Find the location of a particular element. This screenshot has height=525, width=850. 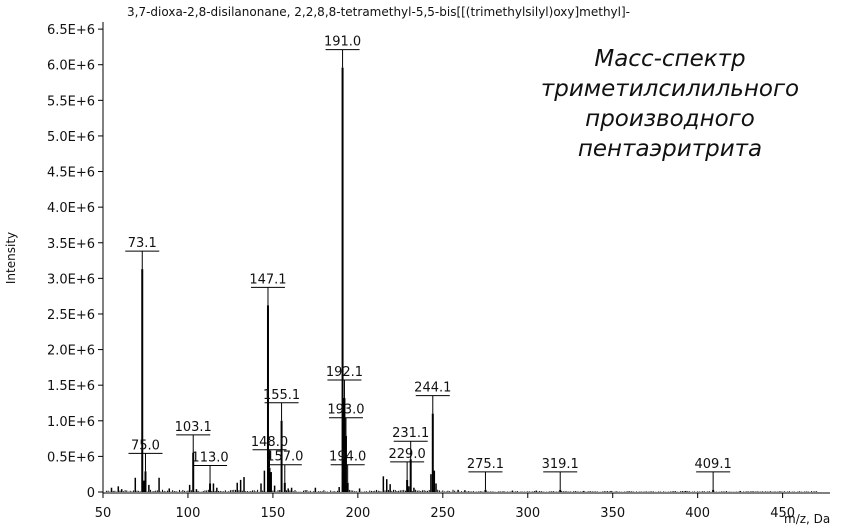

y-tick-label: 1.5E+6 is located at coordinates (71, 386).